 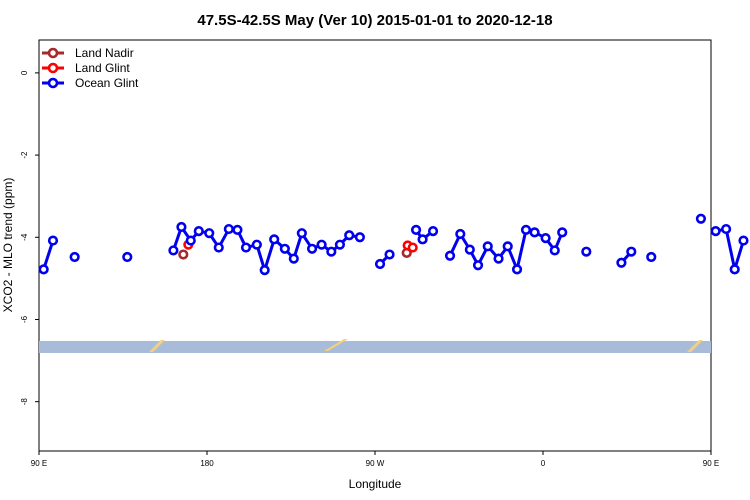 I want to click on land-strip, so click(x=375, y=346).